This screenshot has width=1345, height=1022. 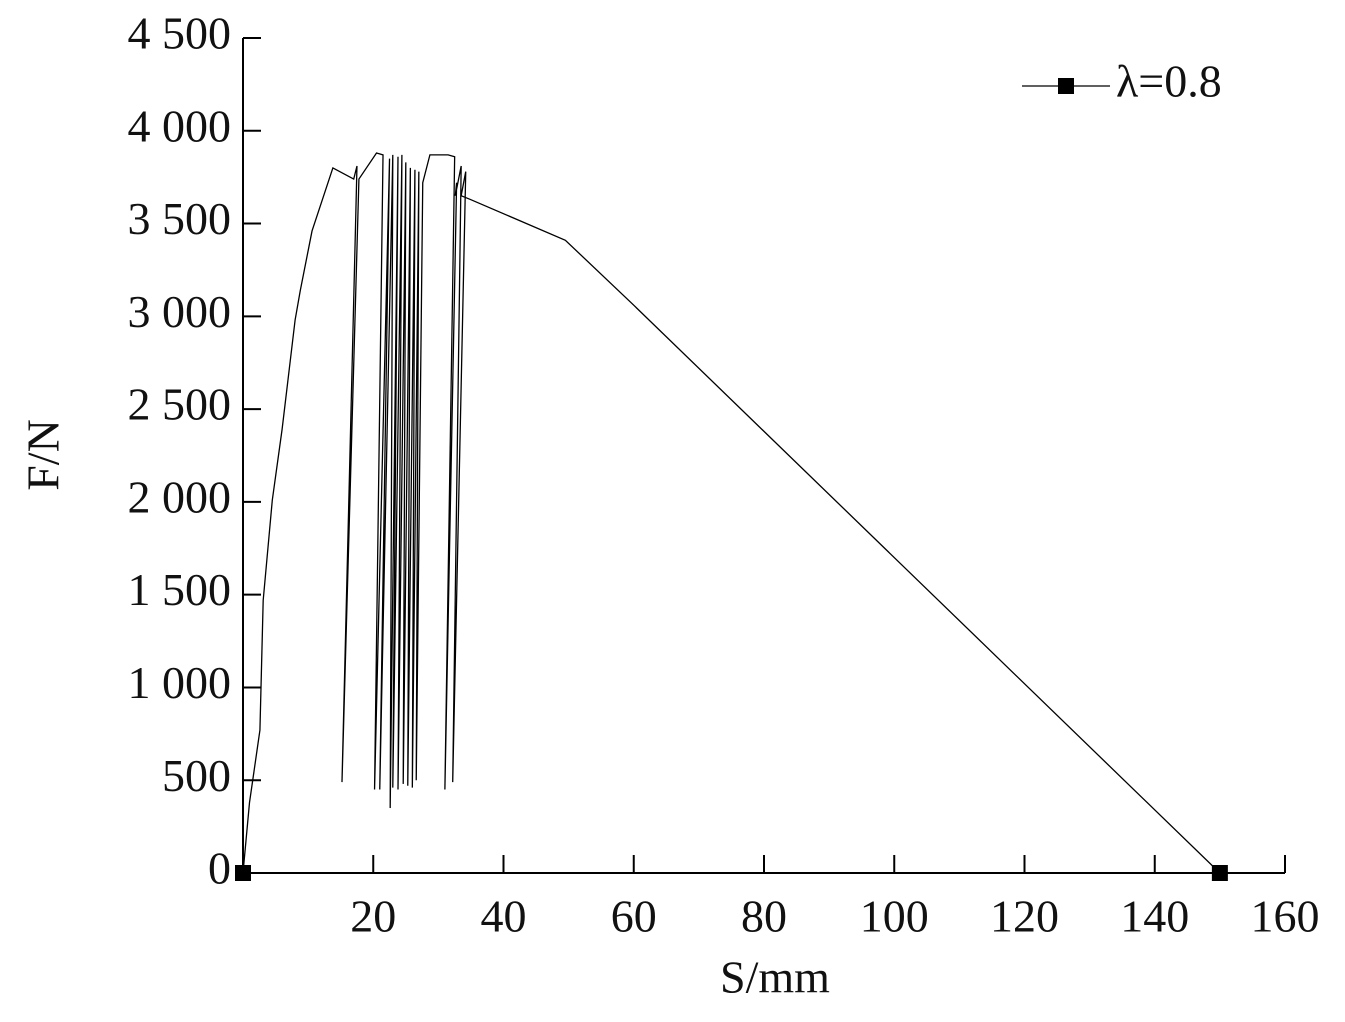 What do you see at coordinates (373, 916) in the screenshot?
I see `x-tick-label: 20` at bounding box center [373, 916].